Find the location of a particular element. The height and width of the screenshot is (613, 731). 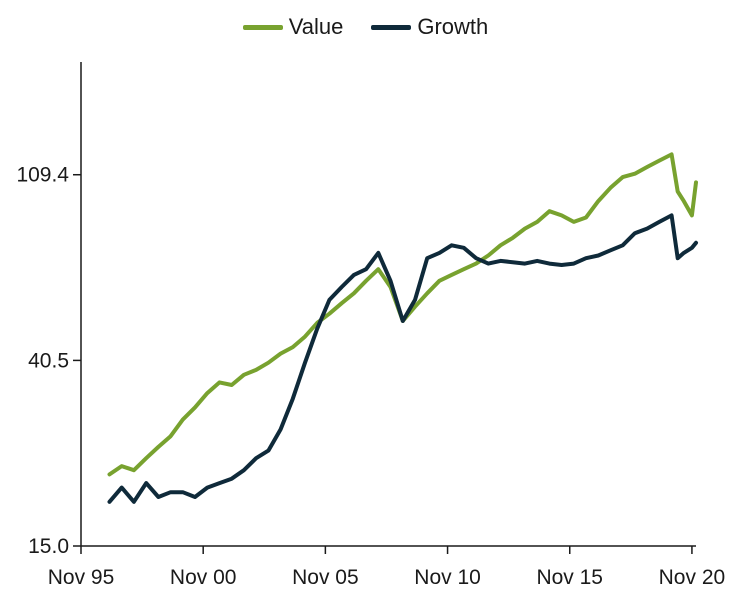

y-tick-label: 15.0 is located at coordinates (48, 546).